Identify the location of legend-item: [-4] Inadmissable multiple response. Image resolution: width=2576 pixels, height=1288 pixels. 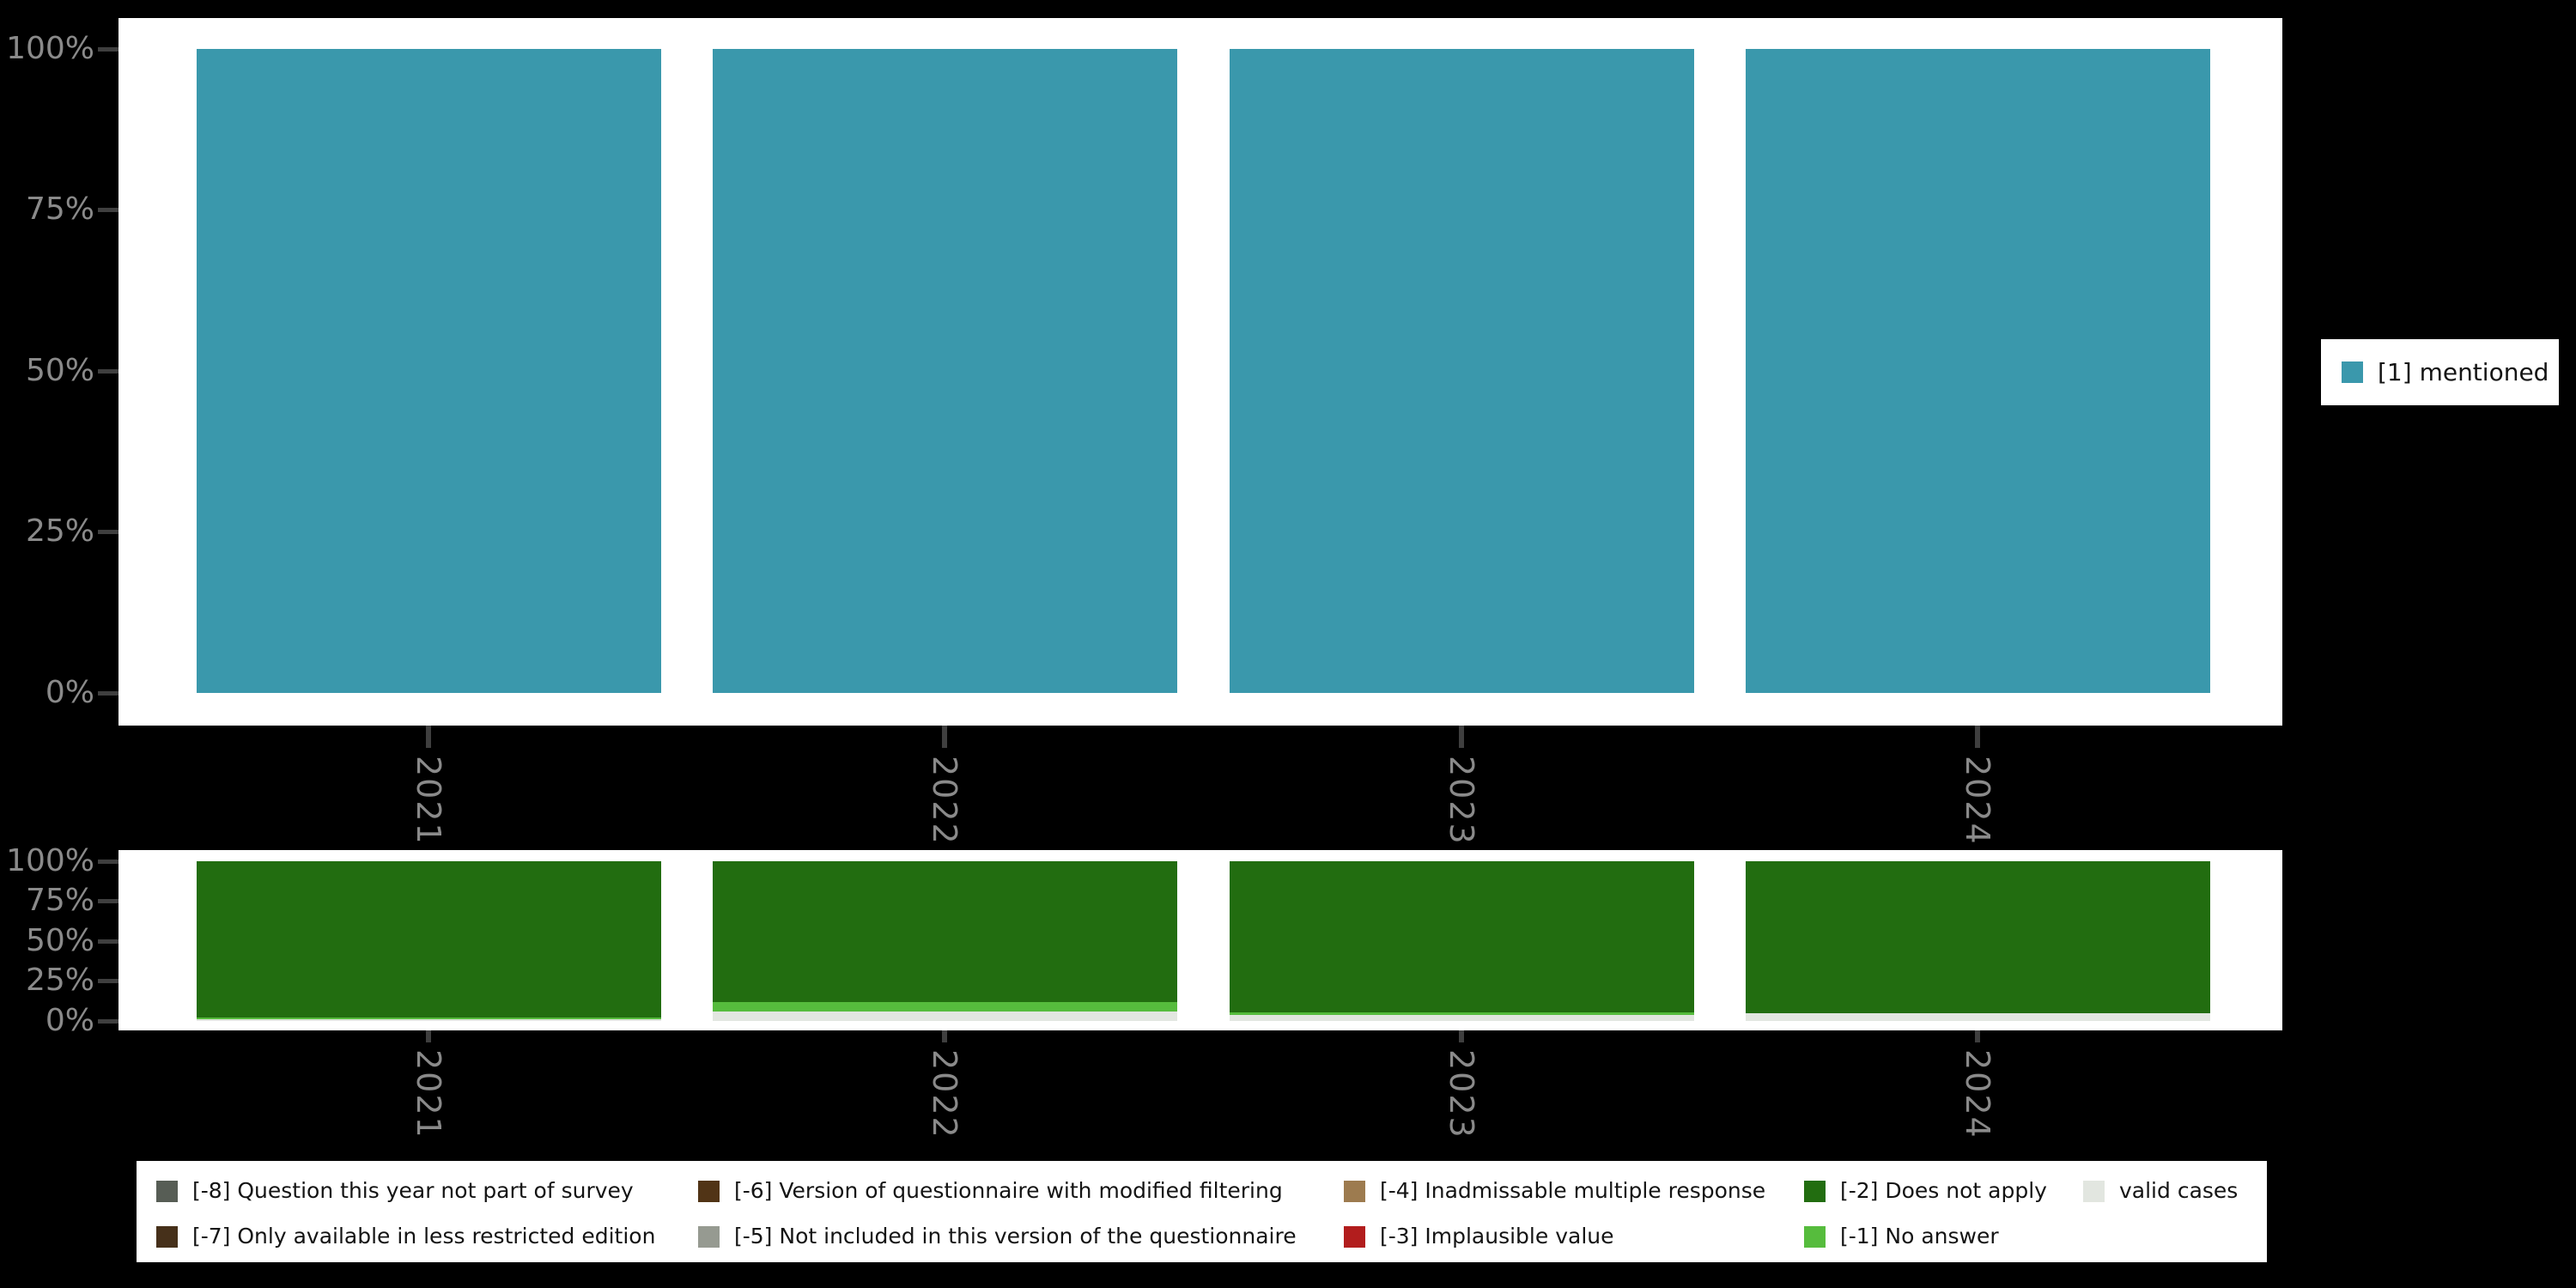
(1554, 1191).